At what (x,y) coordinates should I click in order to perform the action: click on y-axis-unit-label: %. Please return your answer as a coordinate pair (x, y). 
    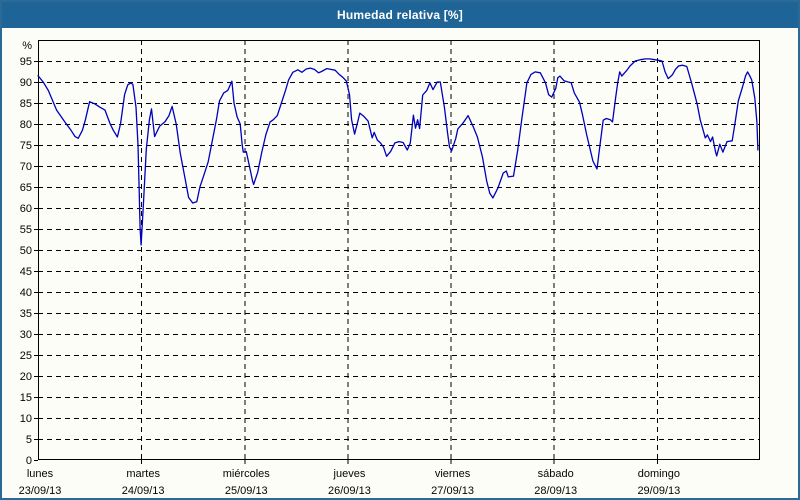
    Looking at the image, I should click on (27, 46).